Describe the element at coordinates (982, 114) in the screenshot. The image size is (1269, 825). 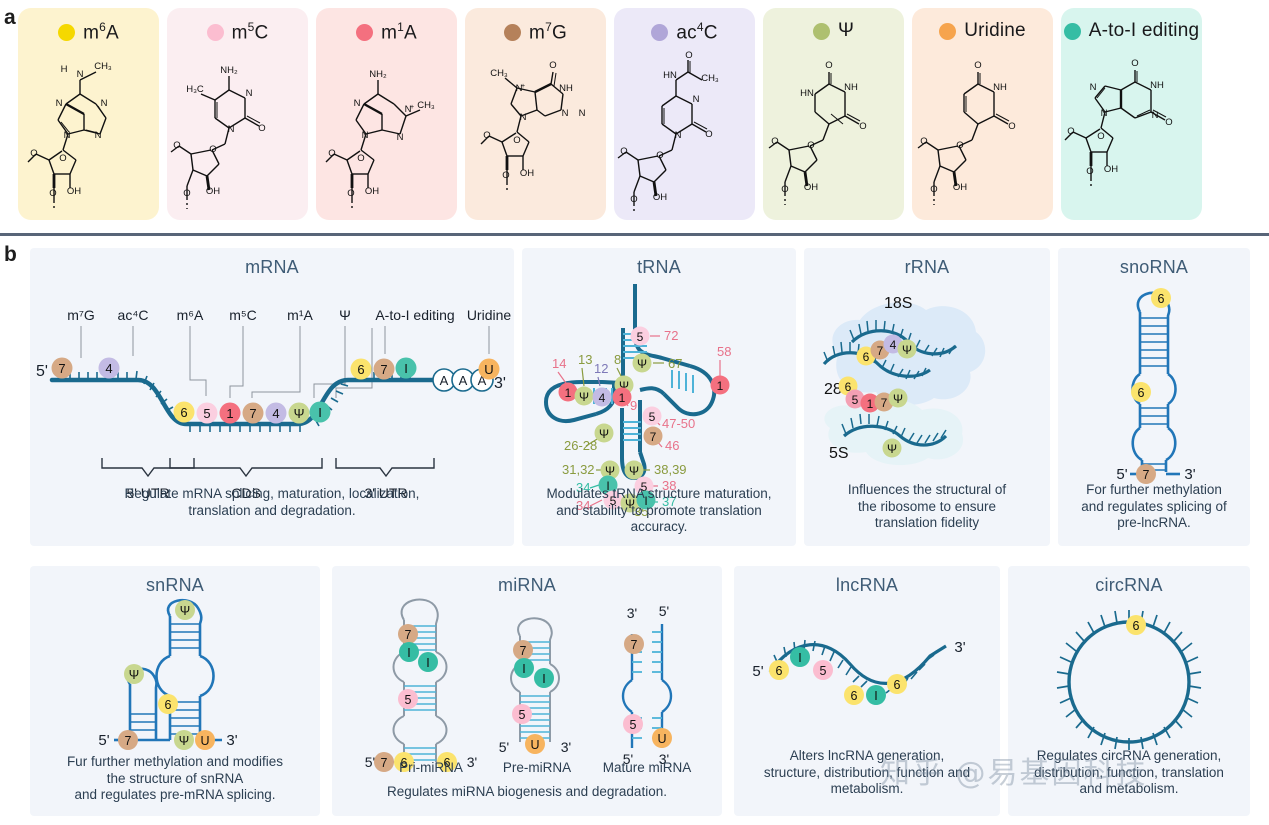
I see `modification-card-uridine: Uridine O NH O` at that location.